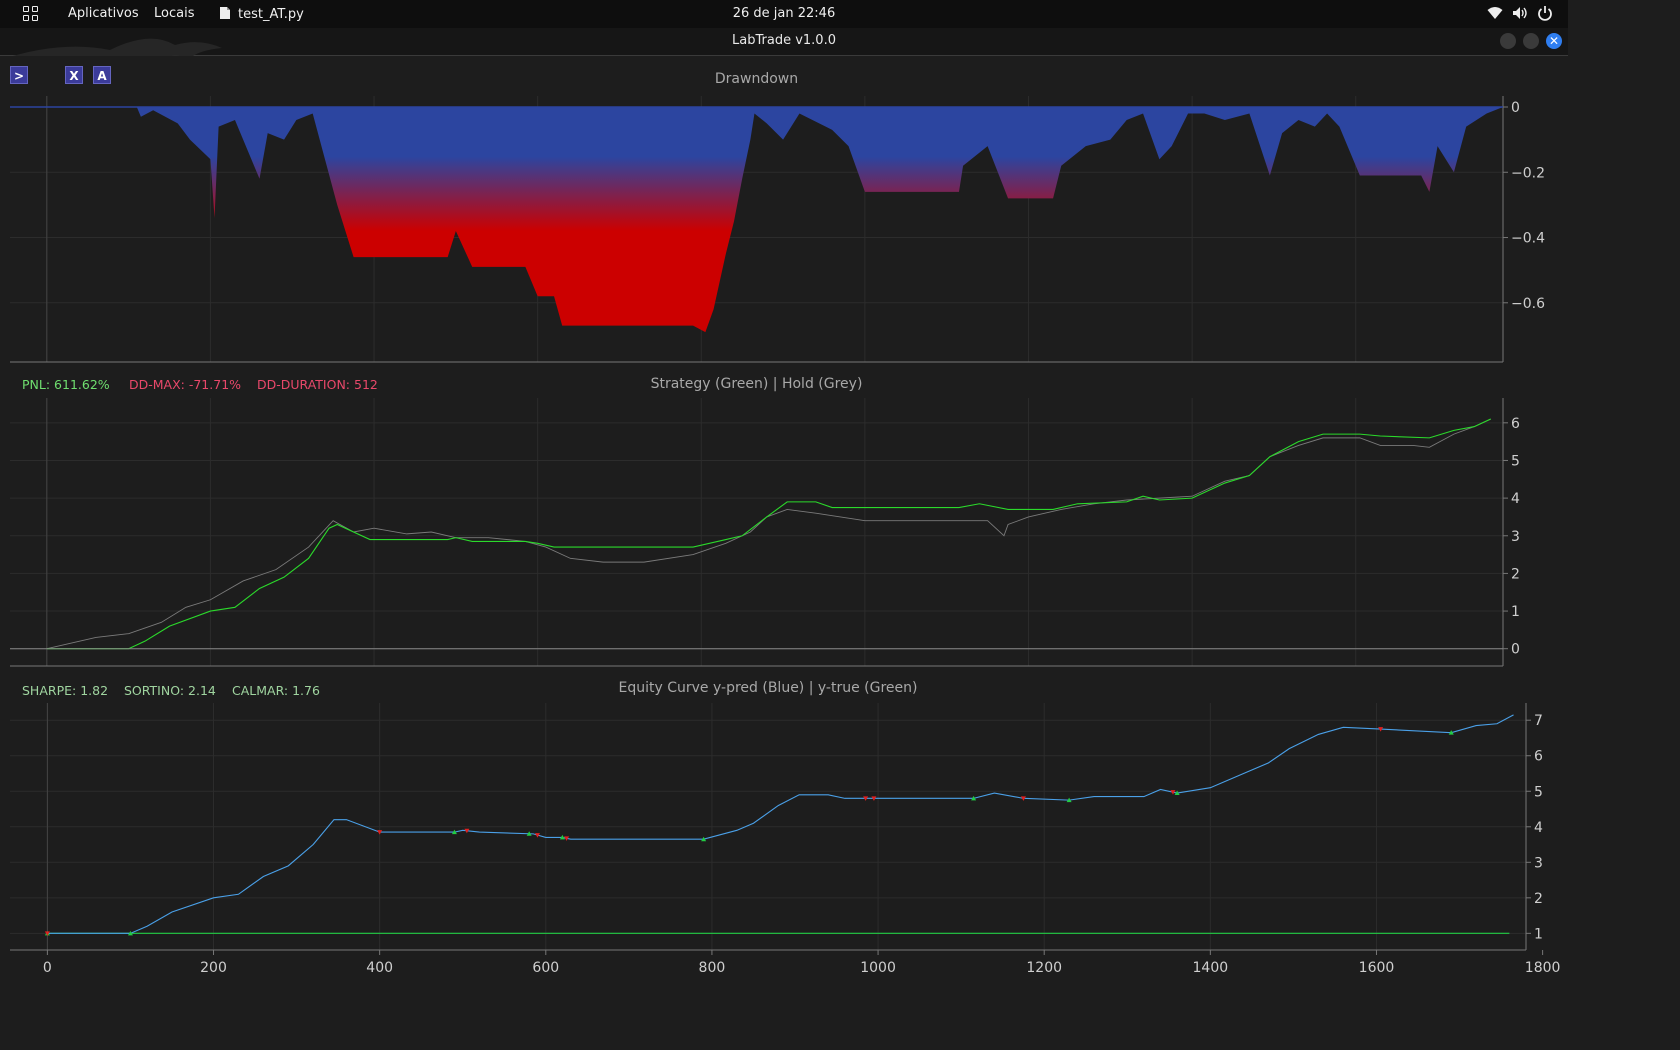  Describe the element at coordinates (103, 13) in the screenshot. I see `applications-menu: Aplicativos` at that location.